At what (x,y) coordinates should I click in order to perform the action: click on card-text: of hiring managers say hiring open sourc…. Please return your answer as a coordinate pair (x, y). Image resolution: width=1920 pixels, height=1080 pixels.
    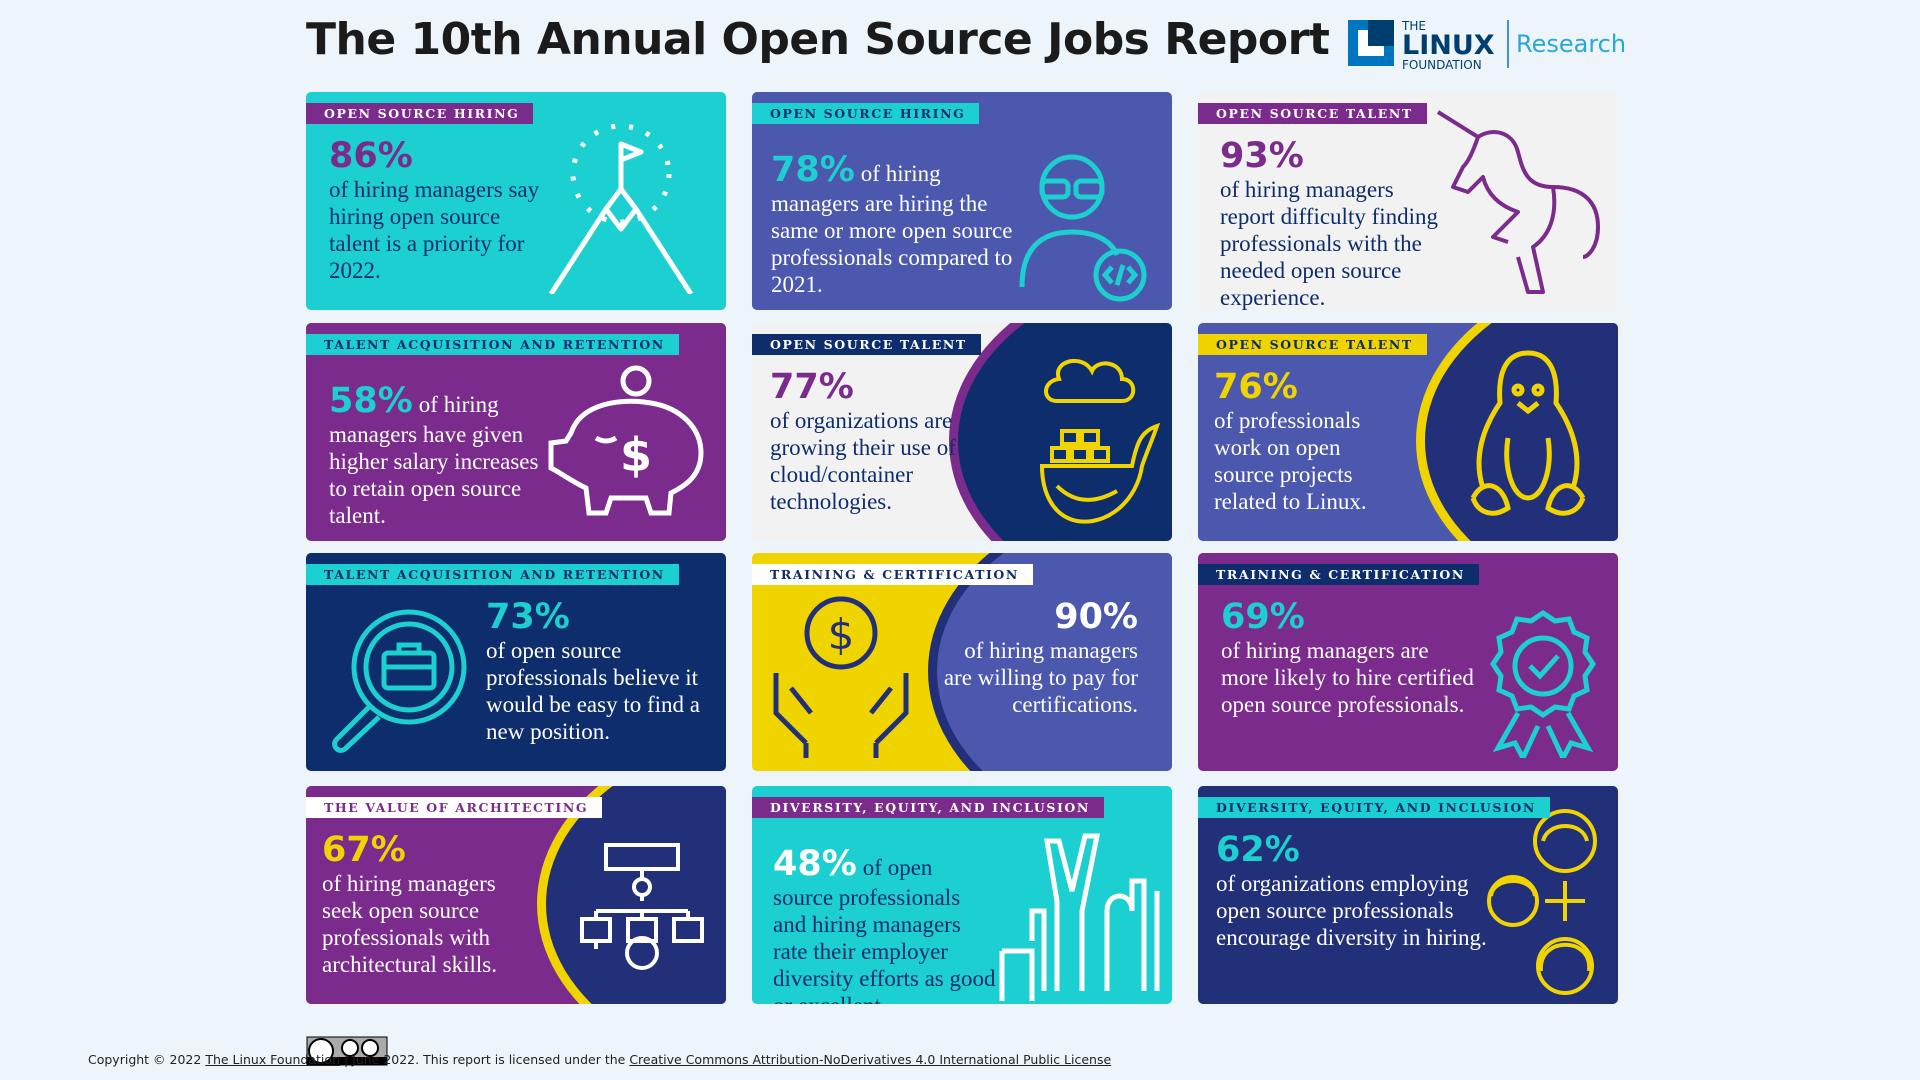
    Looking at the image, I should click on (434, 230).